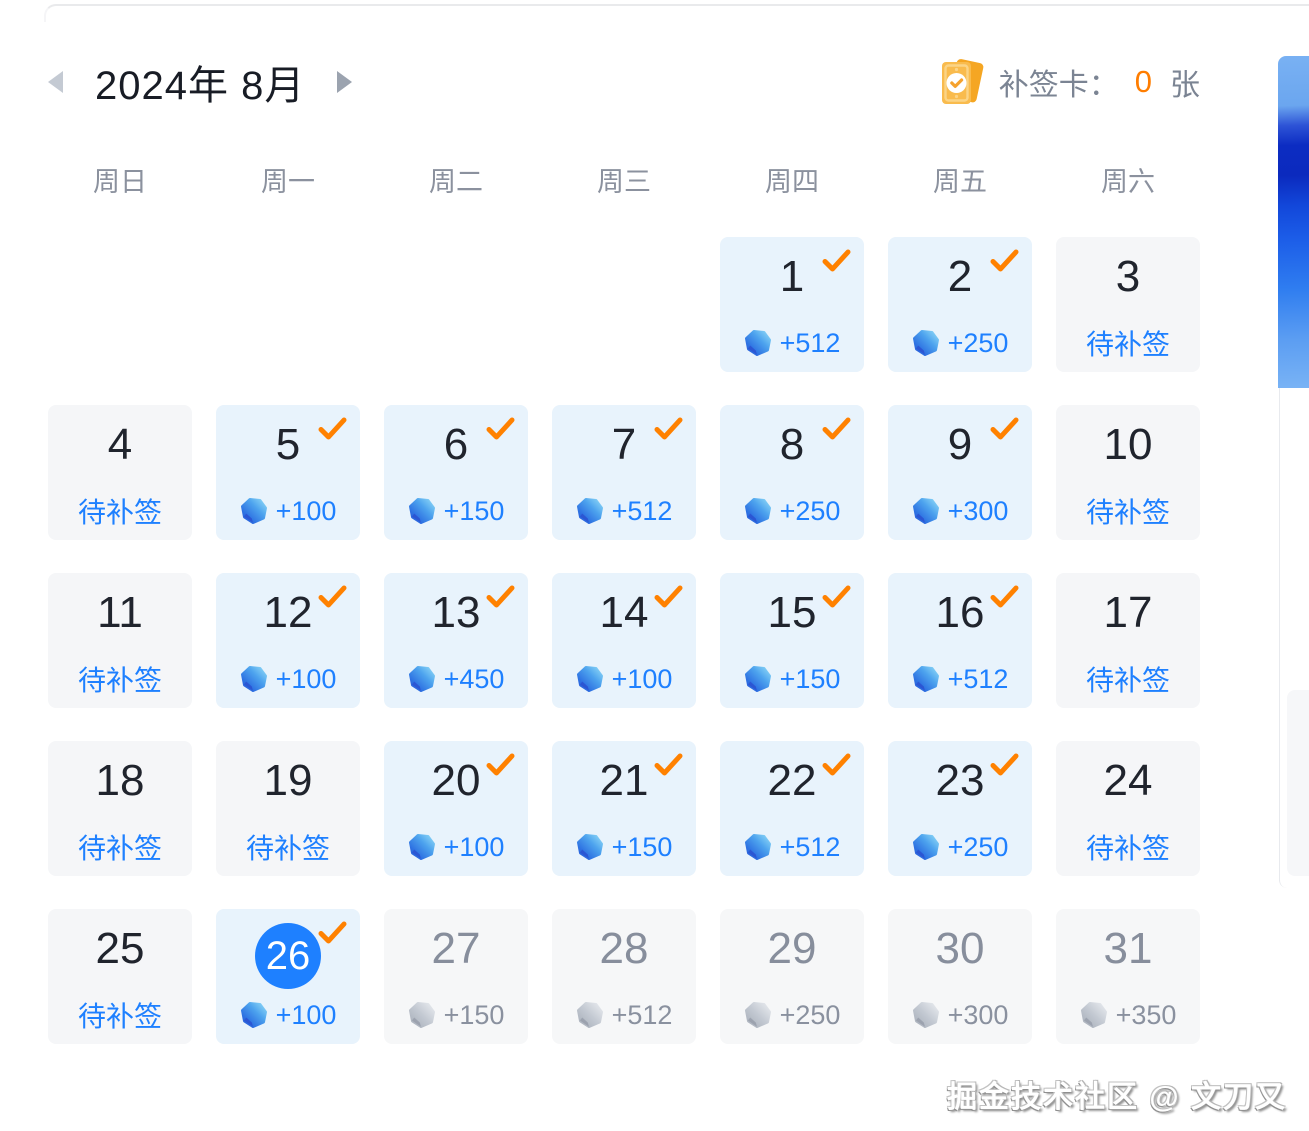  What do you see at coordinates (624, 640) in the screenshot?
I see `day-cell-14: 14 +100` at bounding box center [624, 640].